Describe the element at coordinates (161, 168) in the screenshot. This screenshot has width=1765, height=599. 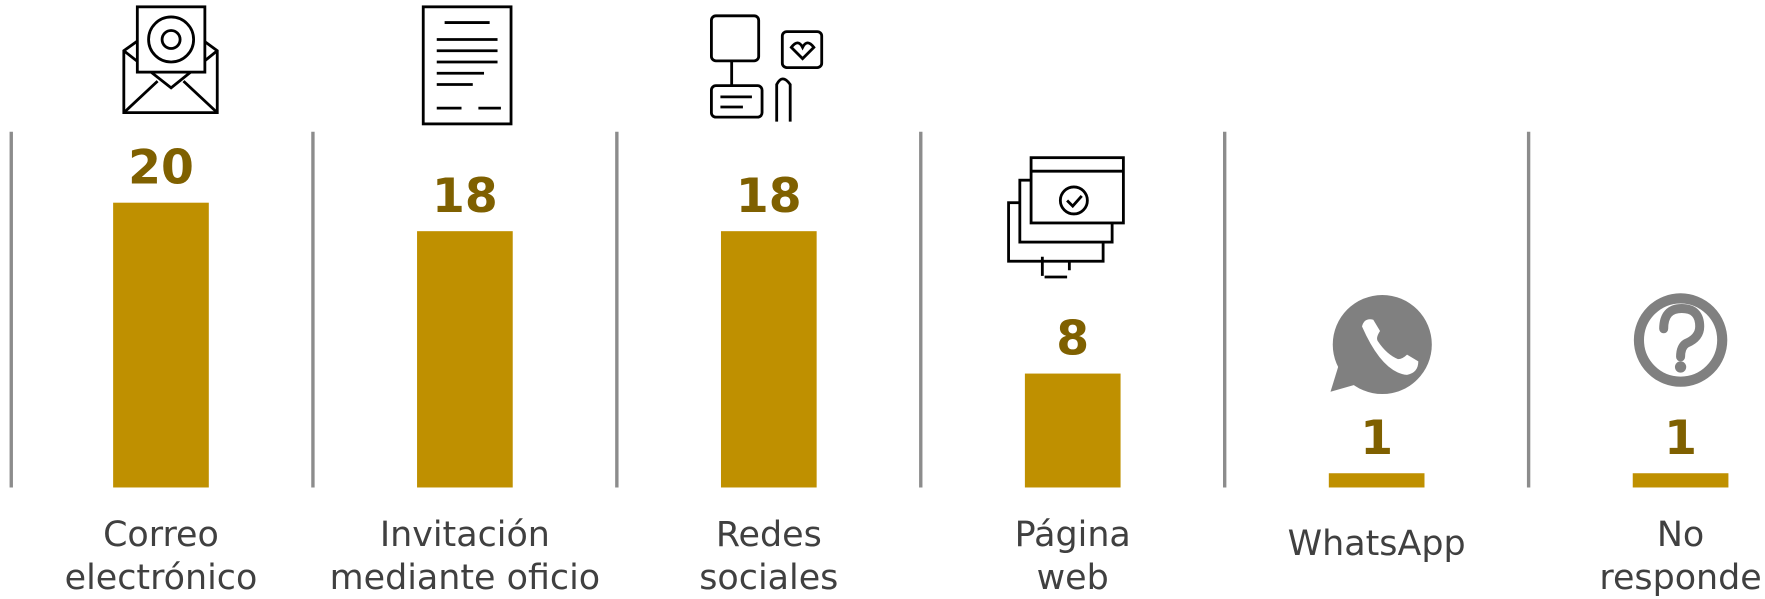
I see `value-label: 20` at that location.